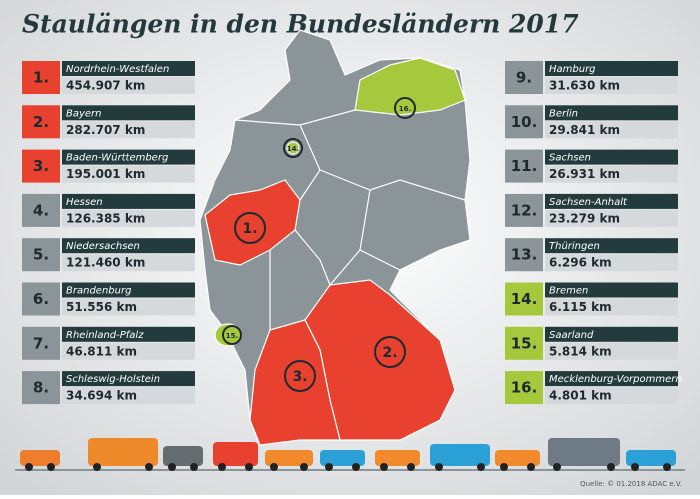 Image resolution: width=700 pixels, height=499 pixels. I want to click on value: 31.630 km, so click(584, 86).